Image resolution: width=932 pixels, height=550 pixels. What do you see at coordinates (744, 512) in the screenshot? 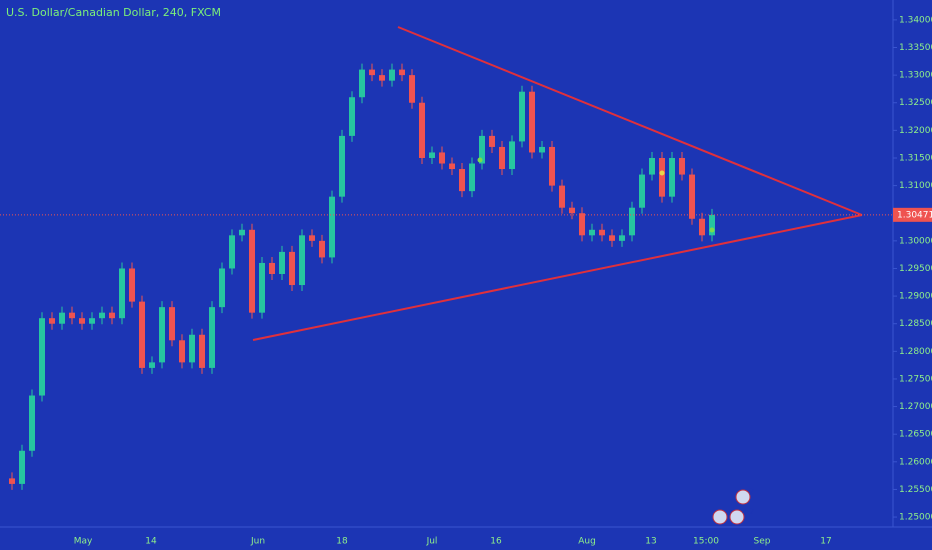
I see `badge-count: 4` at bounding box center [744, 512].